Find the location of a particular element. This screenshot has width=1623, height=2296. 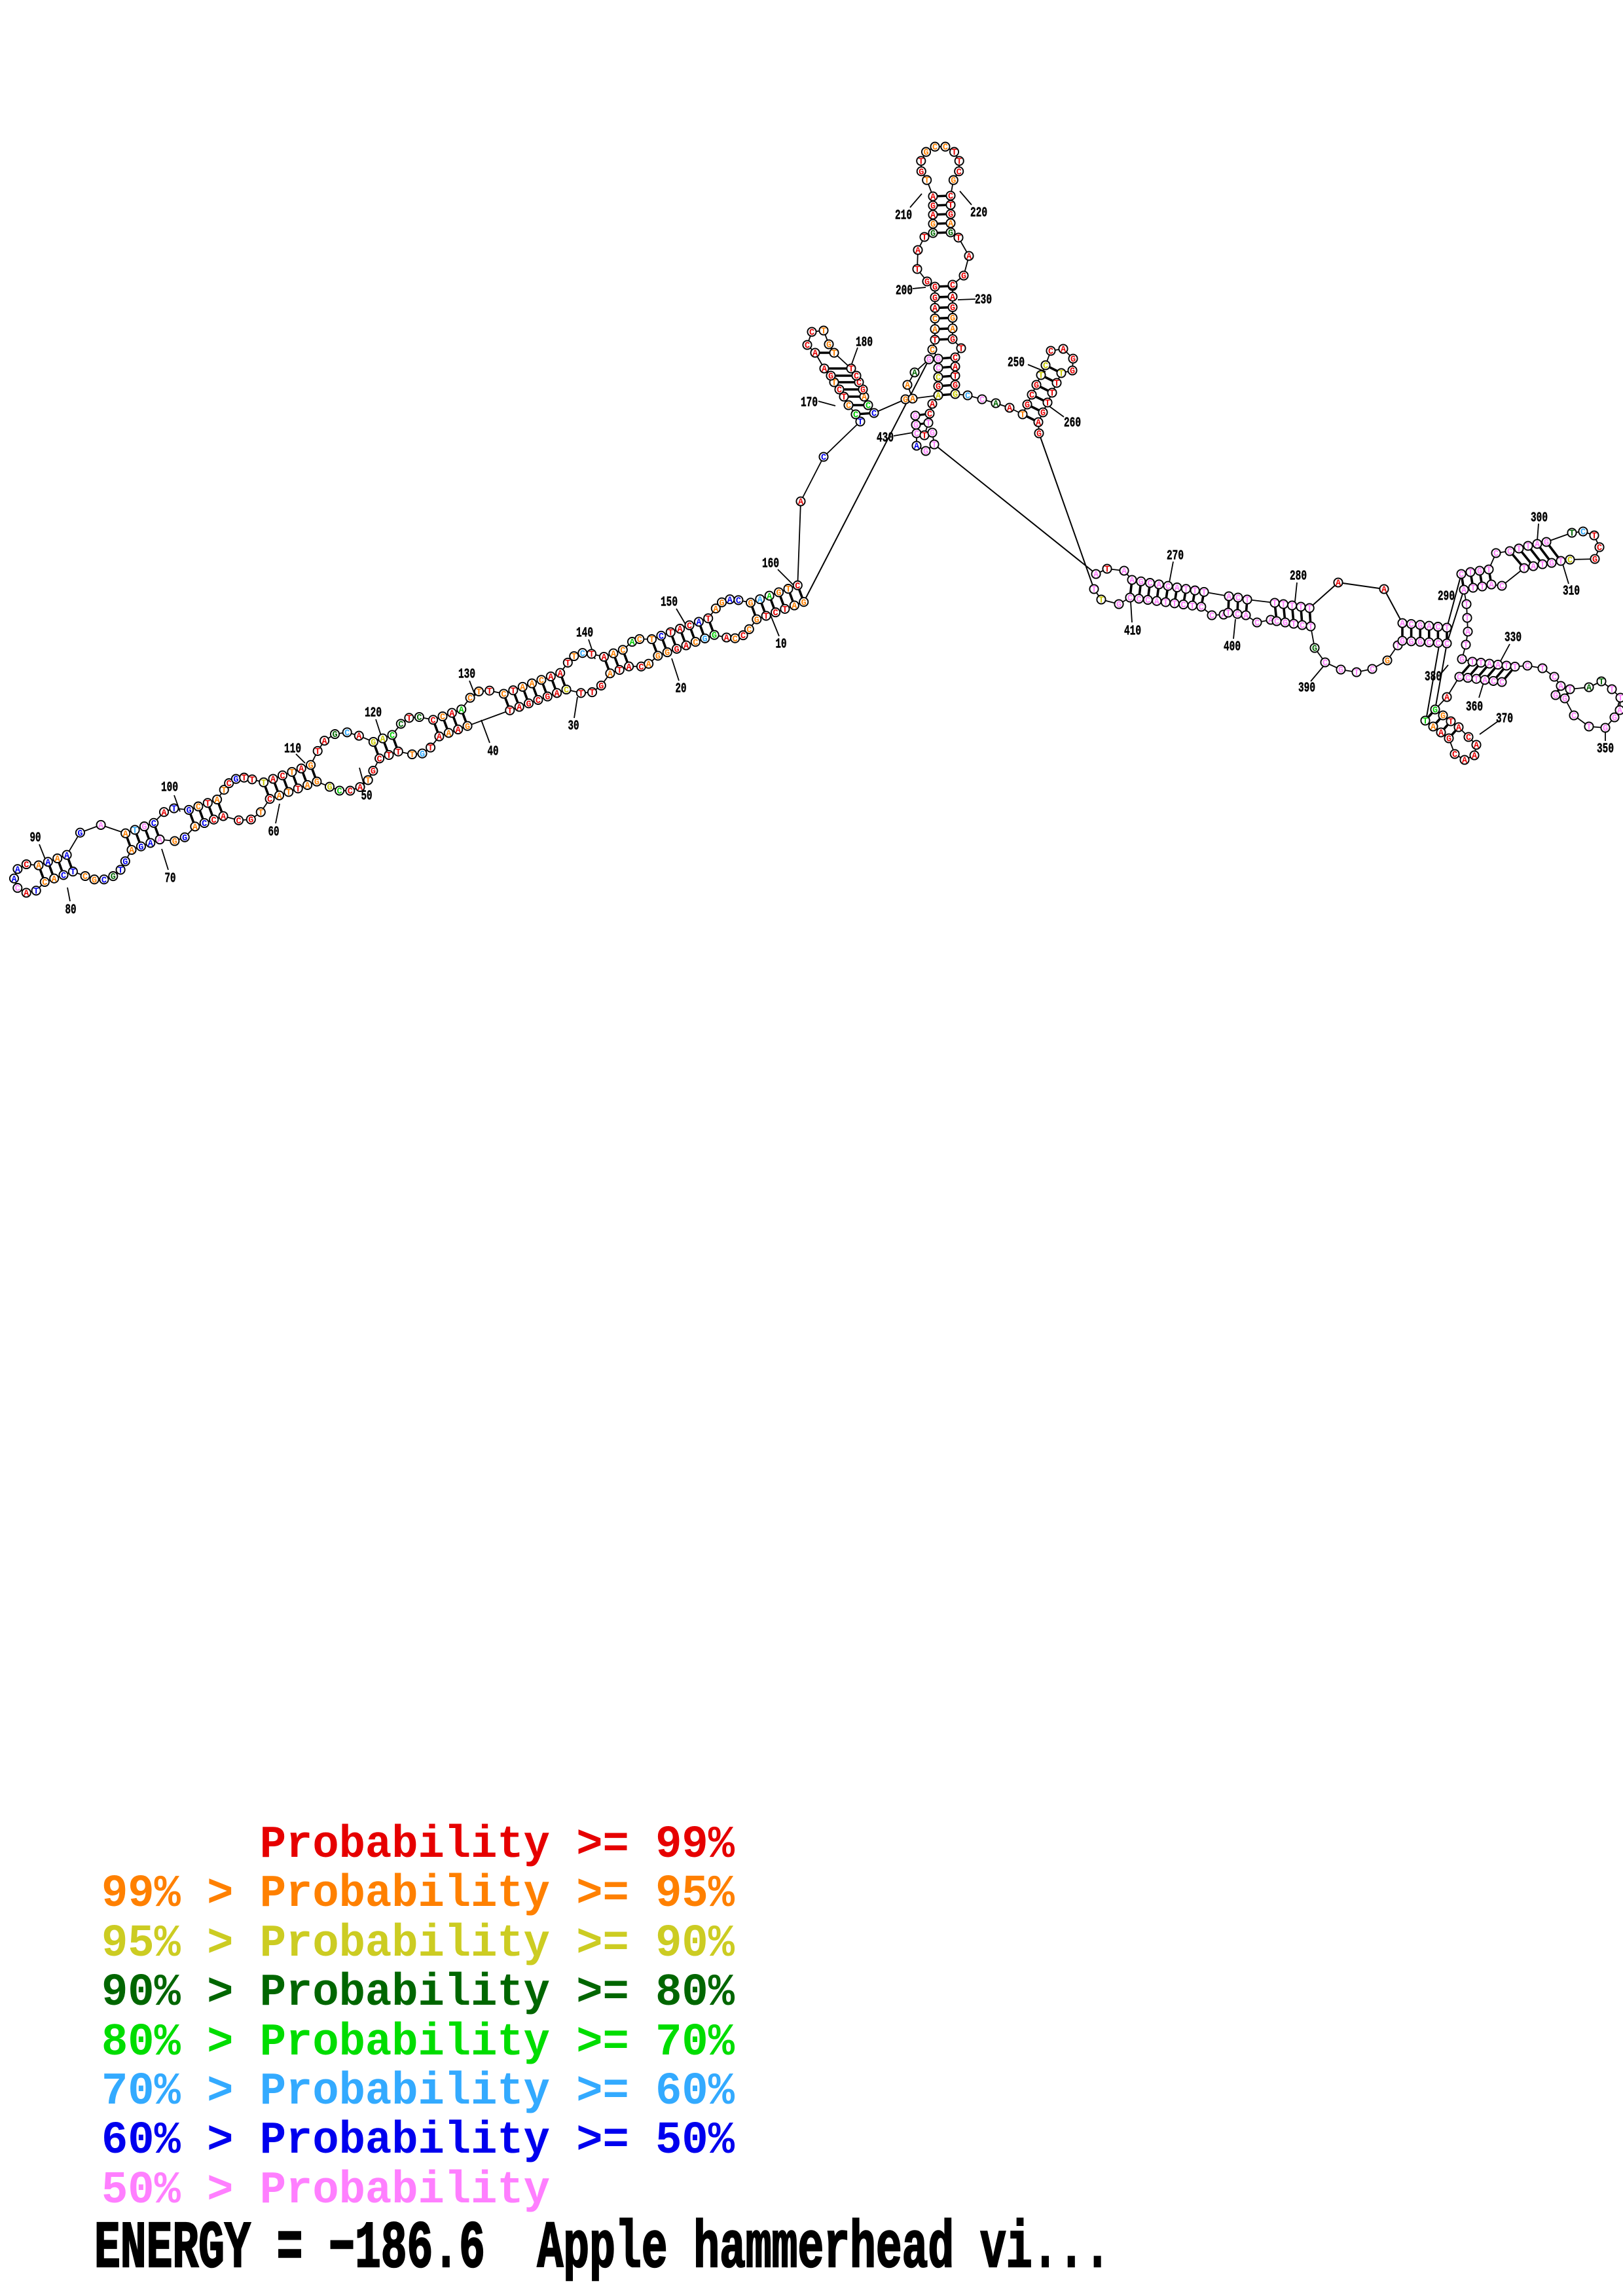

svg-text: 310 is located at coordinates (1571, 592).